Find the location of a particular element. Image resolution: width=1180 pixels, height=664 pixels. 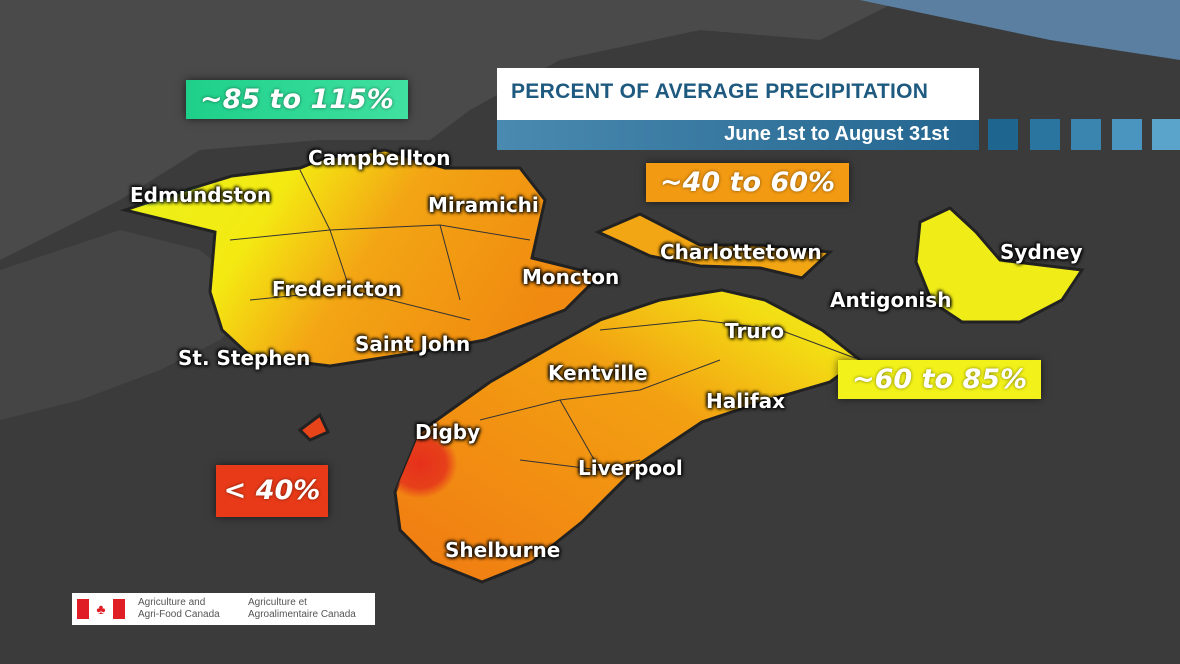

subtitle-banner: June 1st to August 31st is located at coordinates (738, 135).